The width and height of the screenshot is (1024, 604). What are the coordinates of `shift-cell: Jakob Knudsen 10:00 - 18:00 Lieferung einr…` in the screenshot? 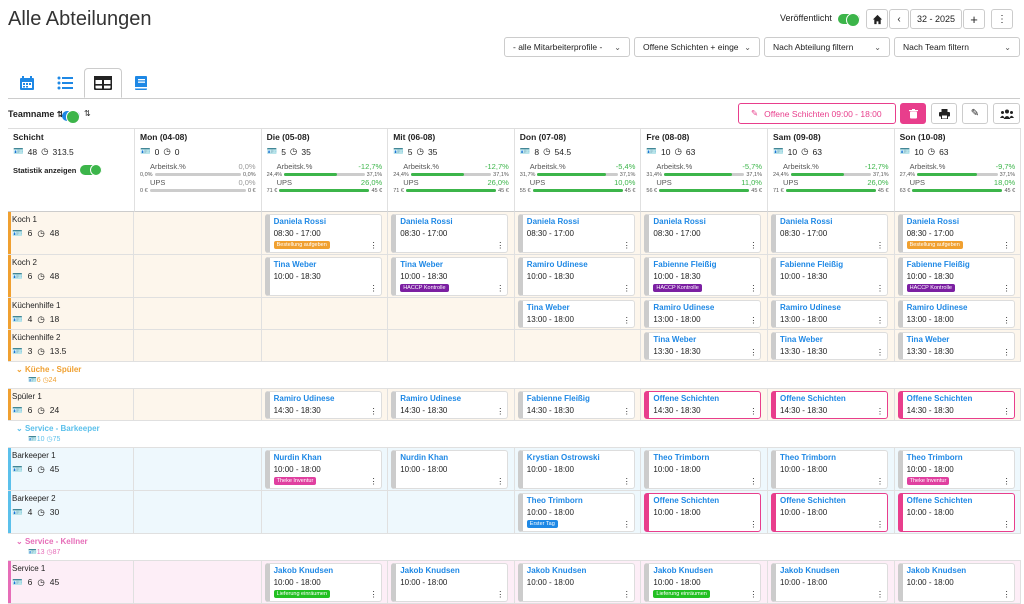 It's located at (325, 582).